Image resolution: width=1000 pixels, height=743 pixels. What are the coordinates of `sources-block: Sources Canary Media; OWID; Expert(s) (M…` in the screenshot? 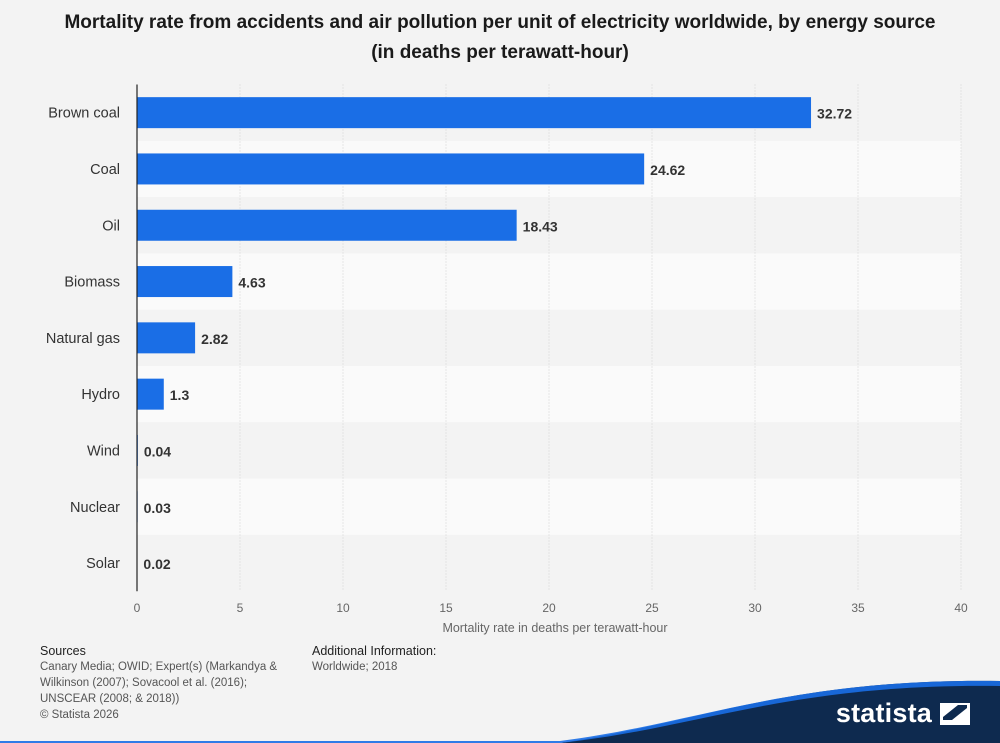 It's located at (158, 683).